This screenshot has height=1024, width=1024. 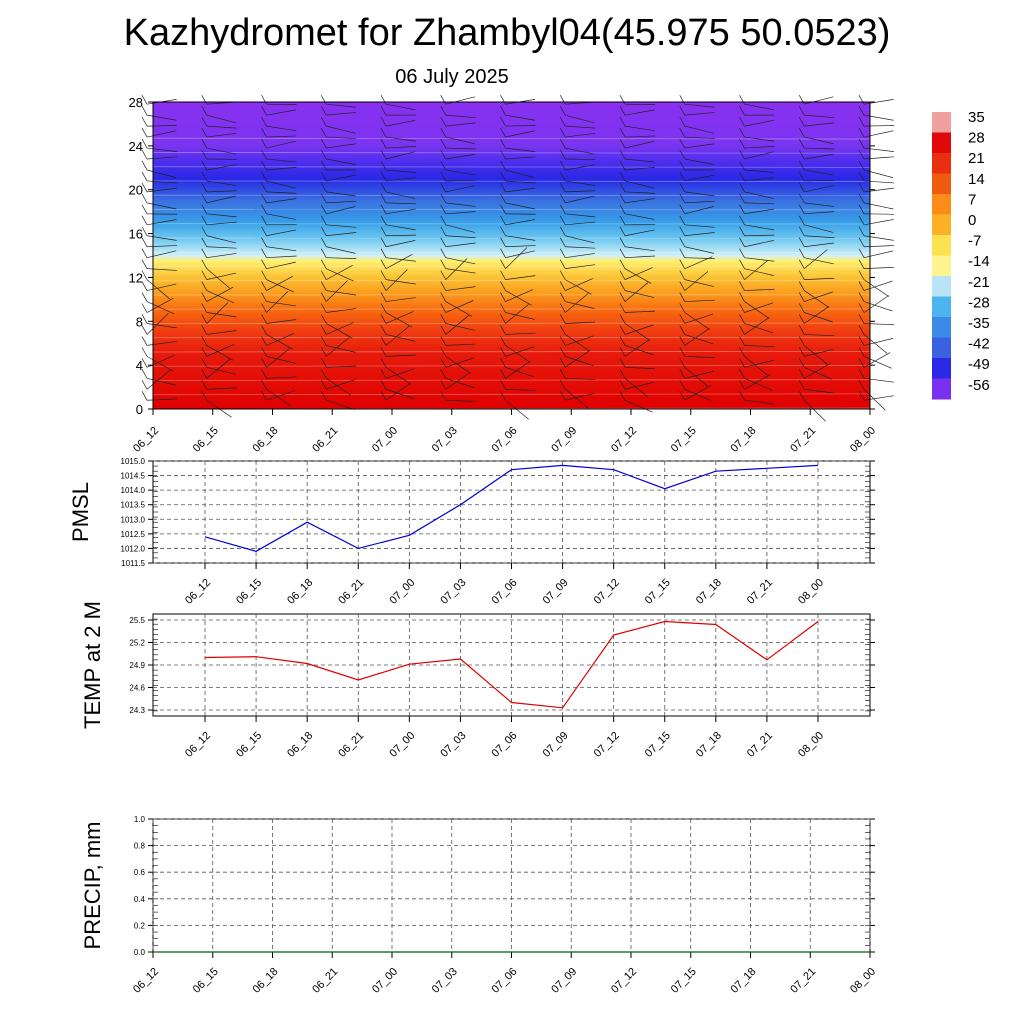 I want to click on x-tick-label: 07_06, so click(x=505, y=440).